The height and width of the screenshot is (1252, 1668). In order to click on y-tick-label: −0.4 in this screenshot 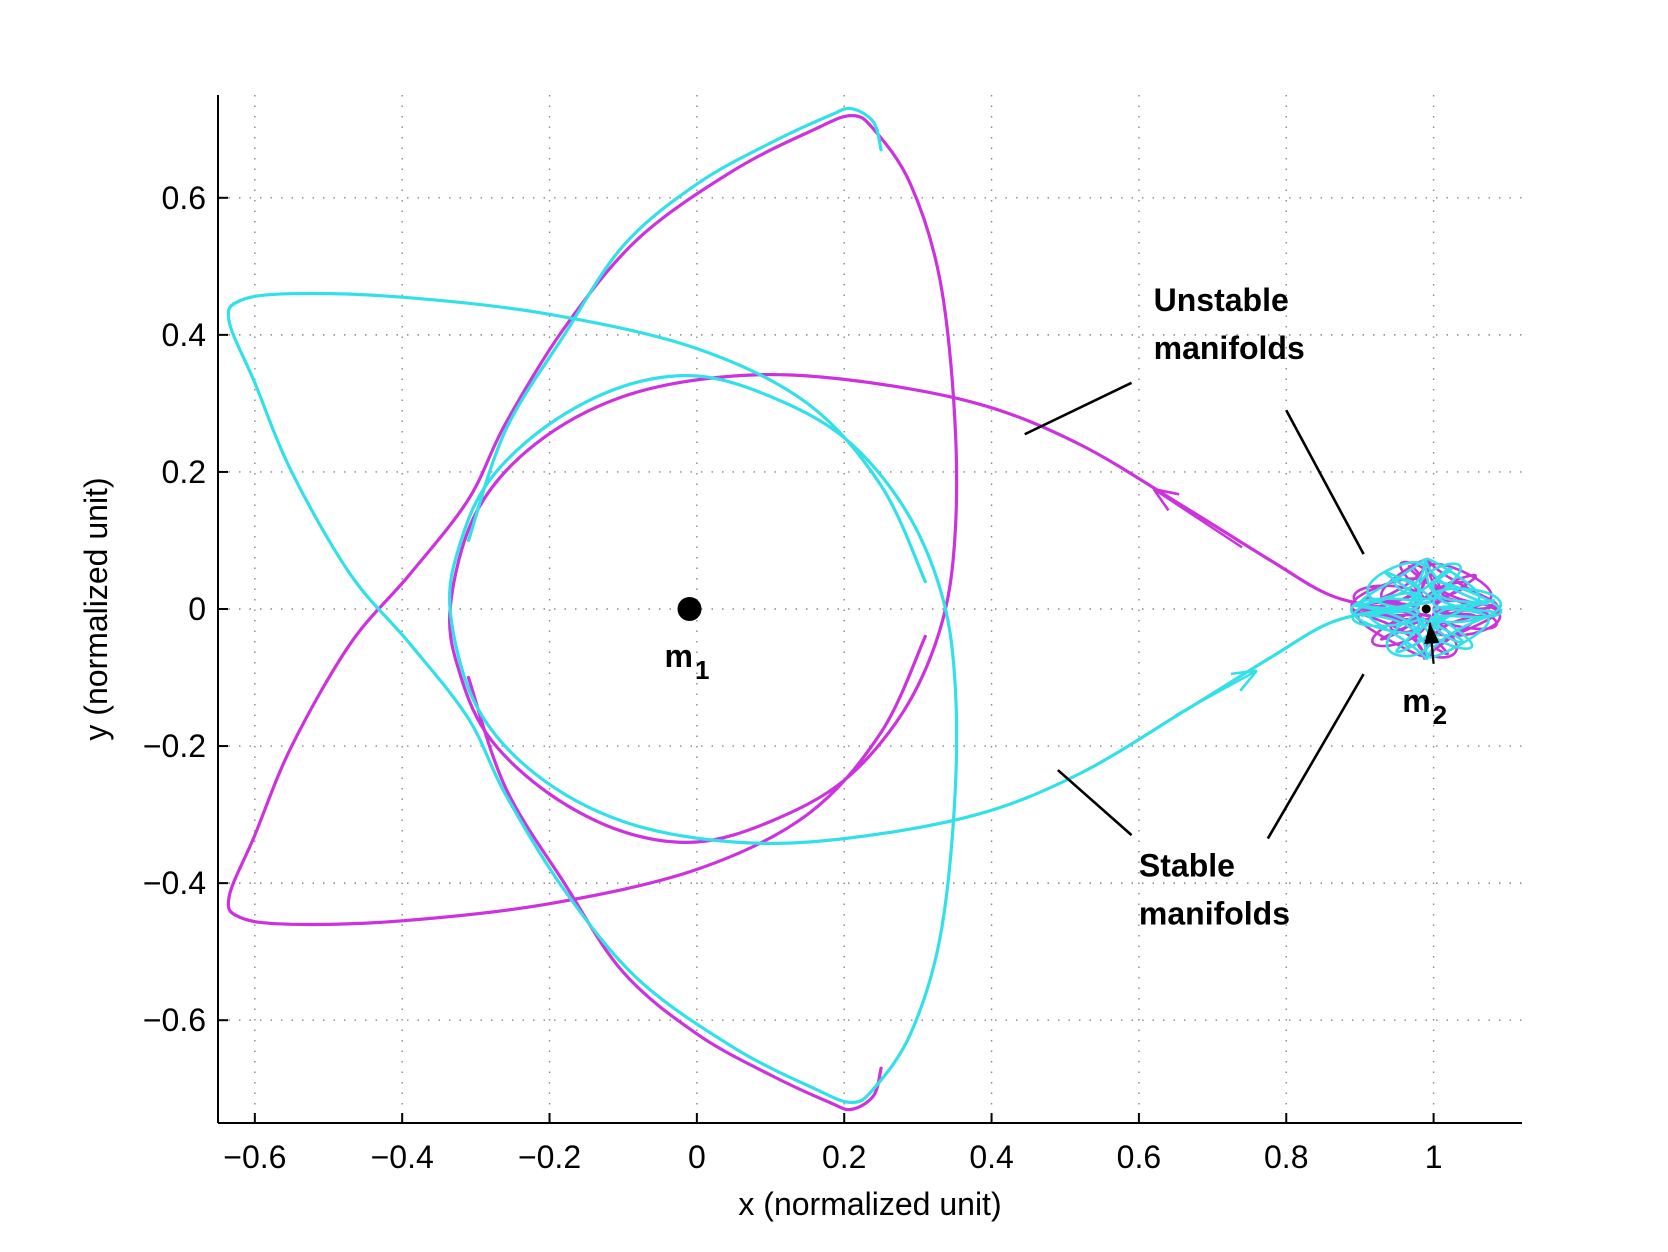, I will do `click(174, 883)`.